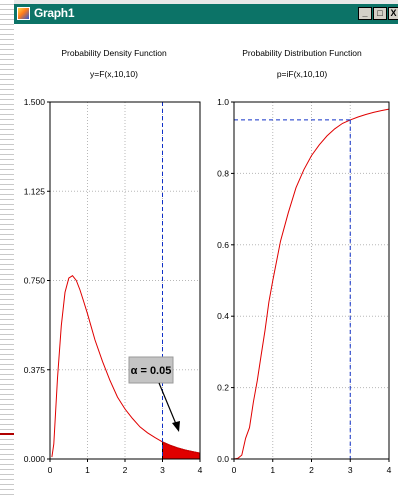 The height and width of the screenshot is (496, 398). Describe the element at coordinates (223, 459) in the screenshot. I see `y-tick-label: 0.0` at that location.